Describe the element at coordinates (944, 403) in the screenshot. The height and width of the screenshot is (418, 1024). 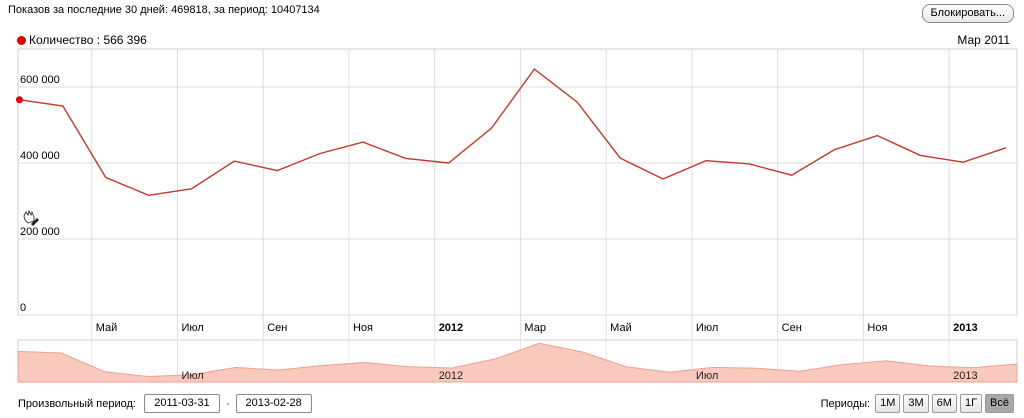
I see `period-button-6m: 6М` at that location.